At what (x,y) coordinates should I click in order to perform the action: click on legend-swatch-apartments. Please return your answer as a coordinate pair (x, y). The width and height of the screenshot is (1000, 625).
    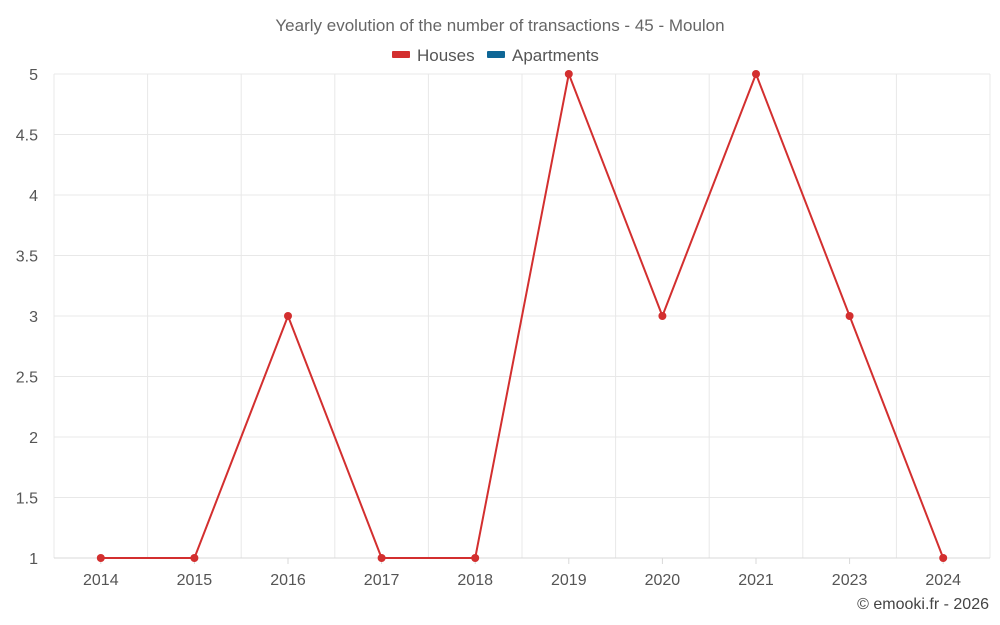
    Looking at the image, I should click on (496, 54).